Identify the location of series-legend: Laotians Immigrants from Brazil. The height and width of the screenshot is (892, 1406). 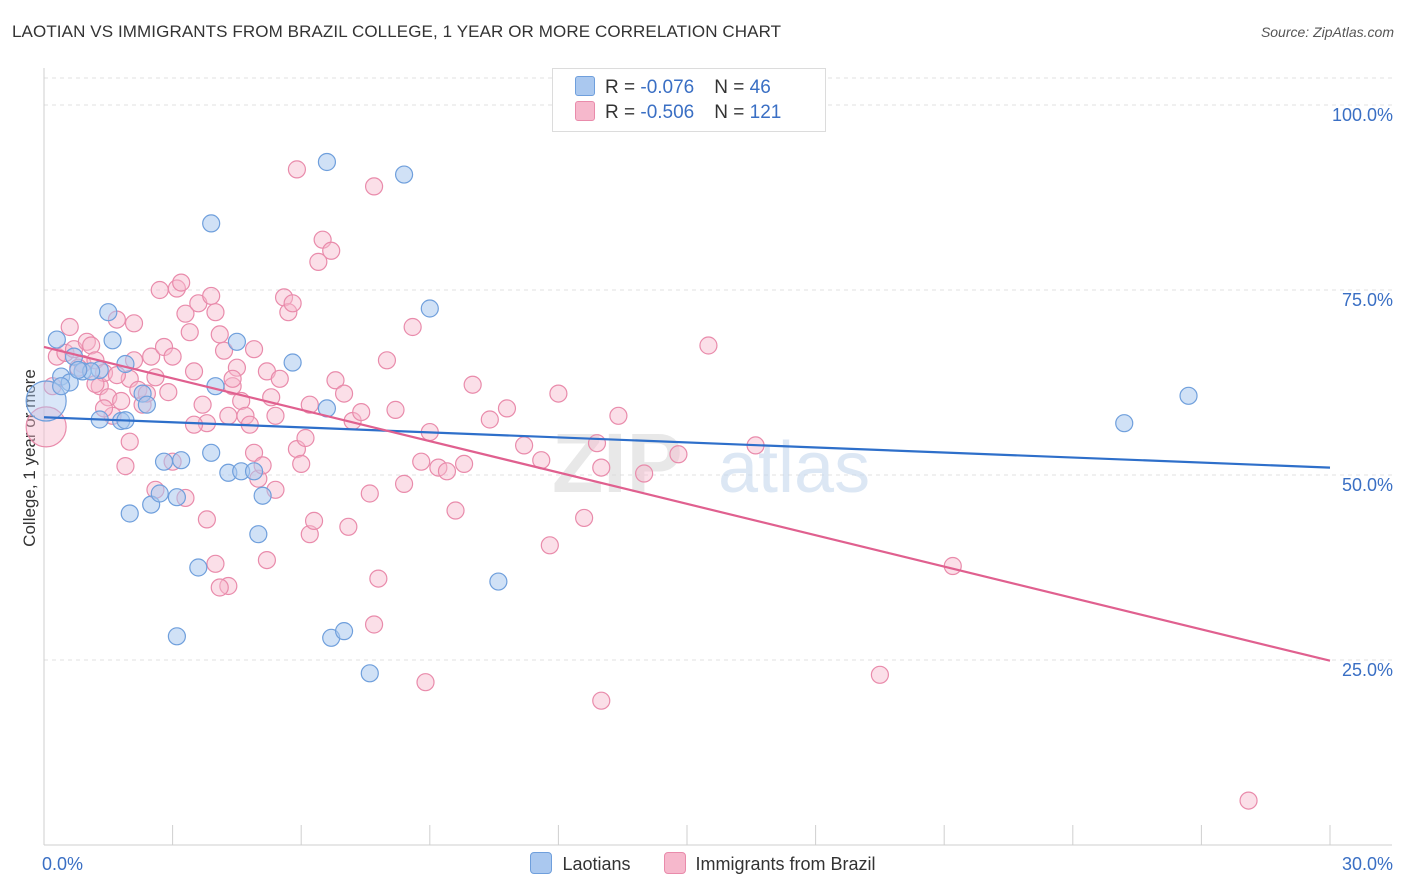
(703, 863).